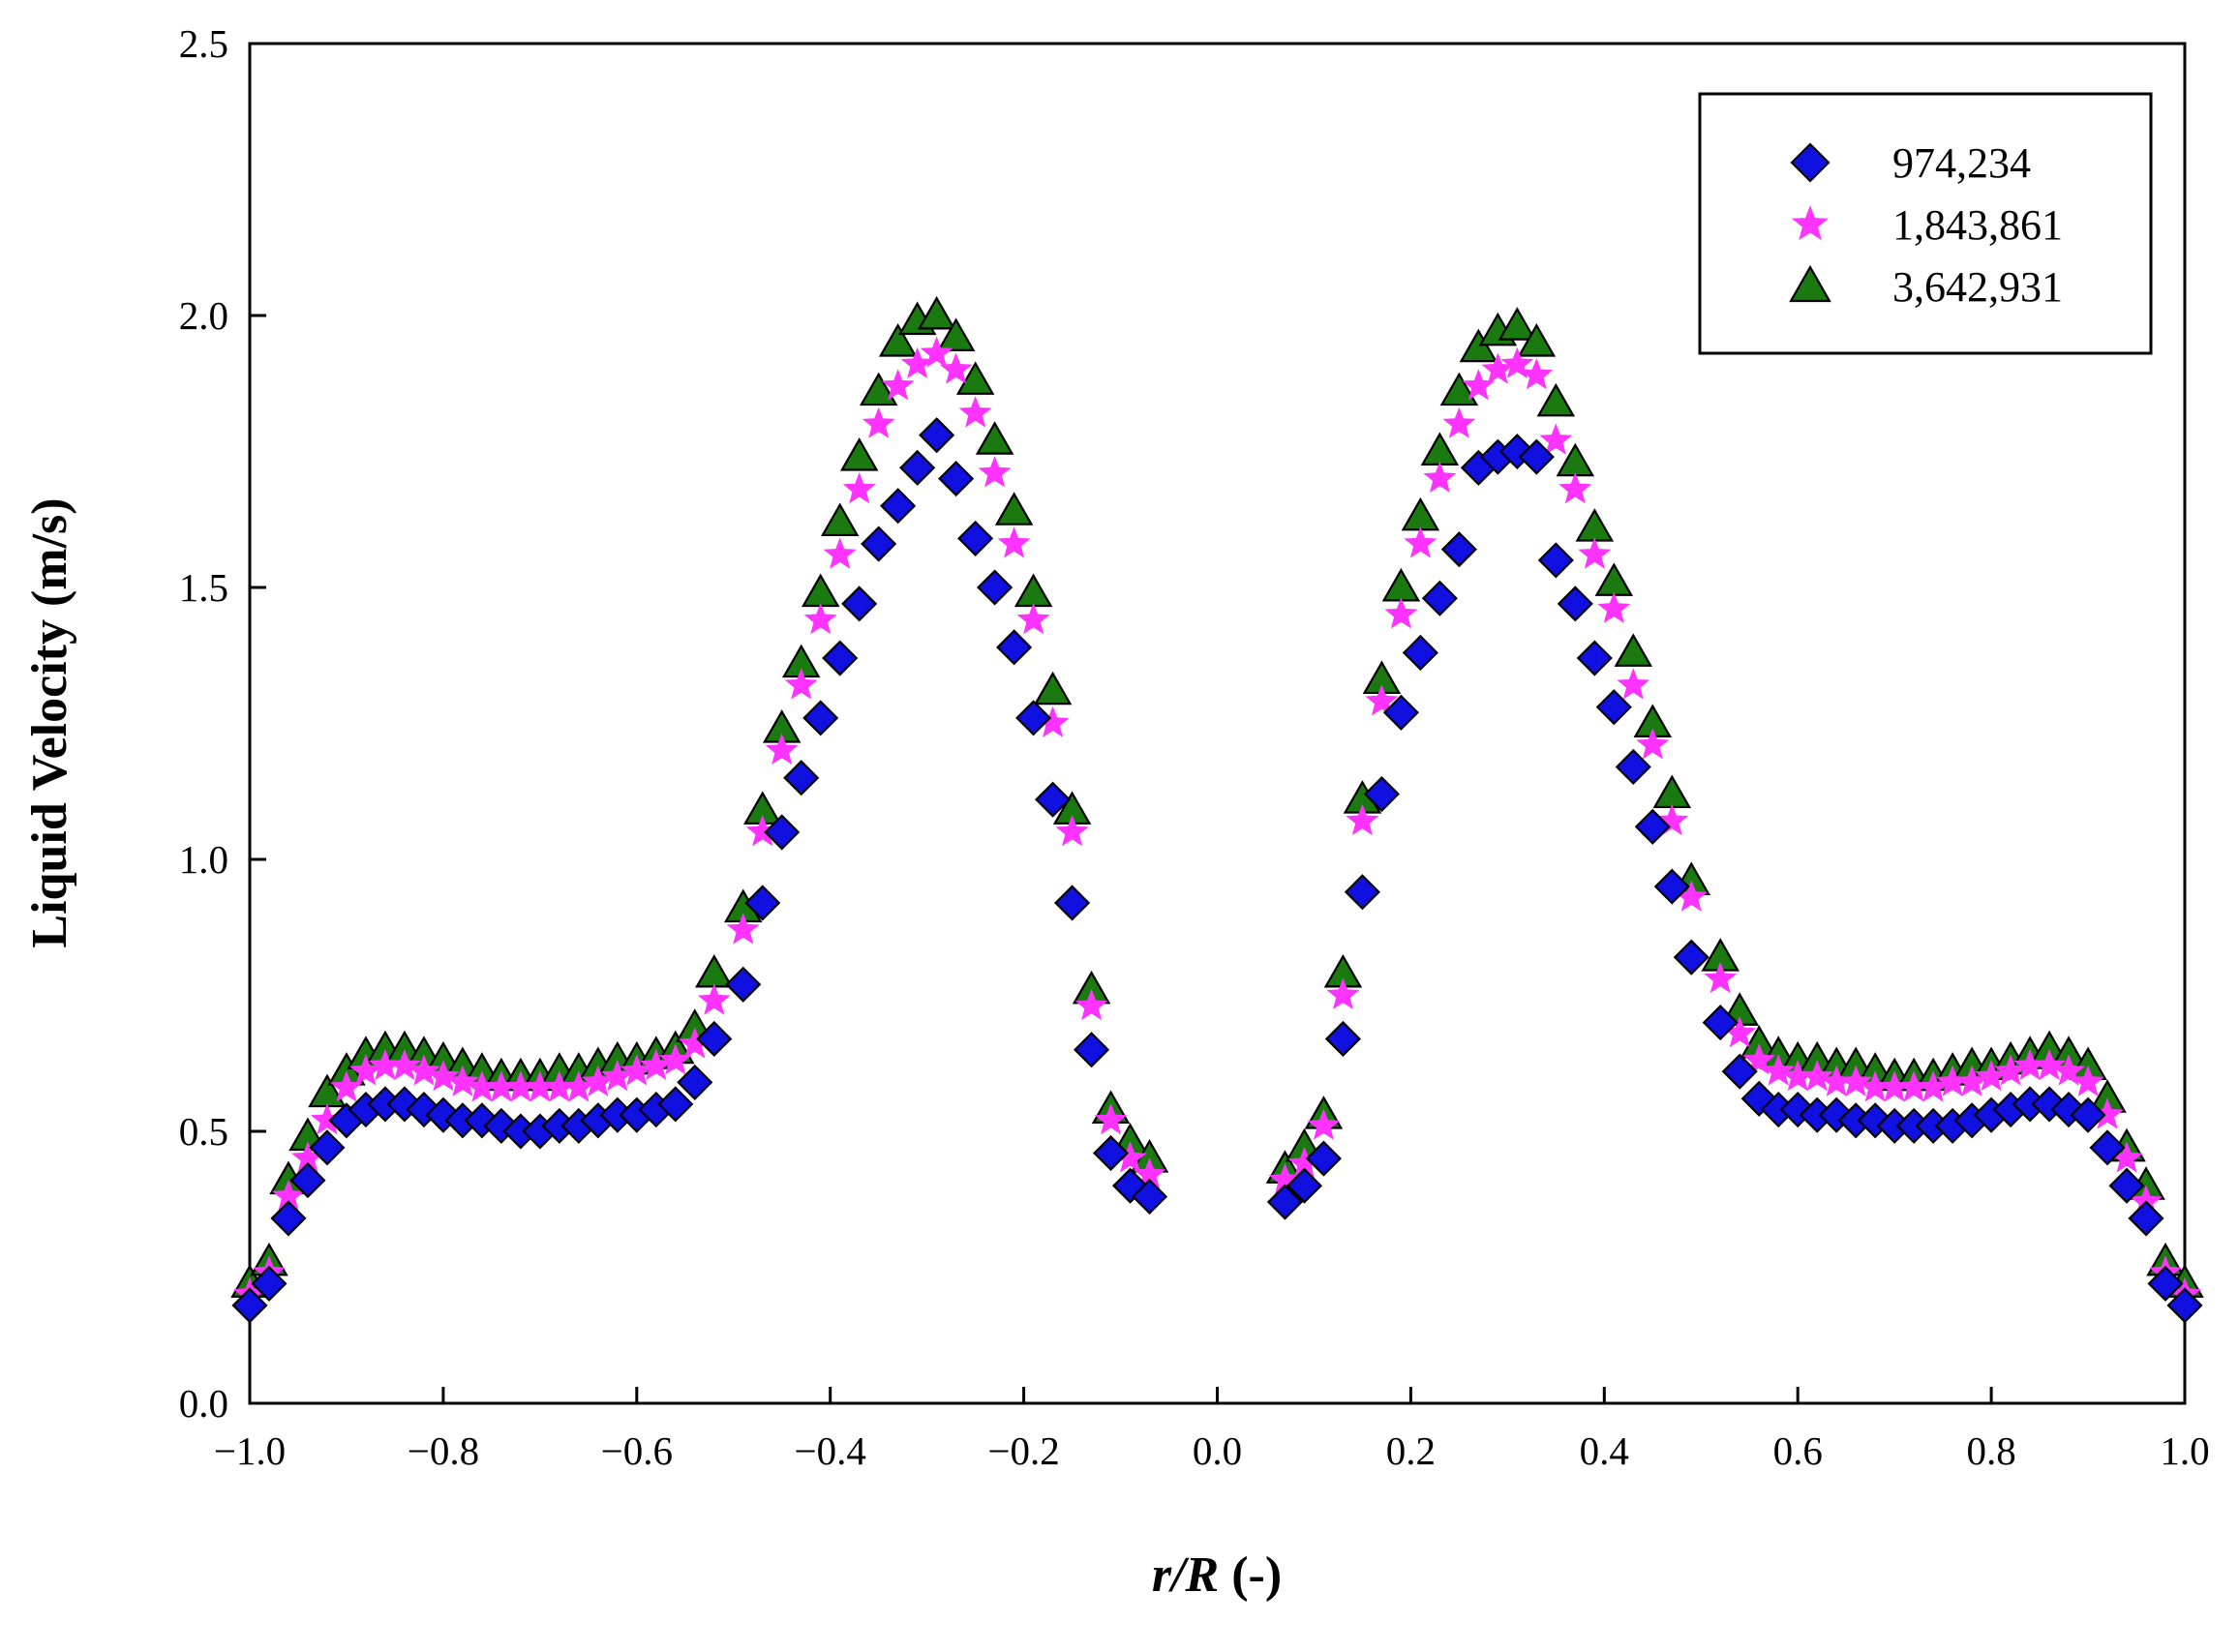 This screenshot has width=2239, height=1652. What do you see at coordinates (1810, 284) in the screenshot?
I see `legend-marker-triangle` at bounding box center [1810, 284].